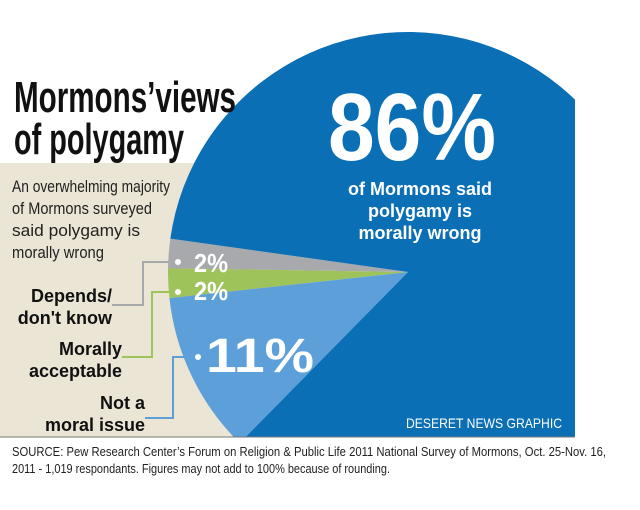 This screenshot has width=640, height=510. Describe the element at coordinates (123, 403) in the screenshot. I see `category-label: Not a` at that location.